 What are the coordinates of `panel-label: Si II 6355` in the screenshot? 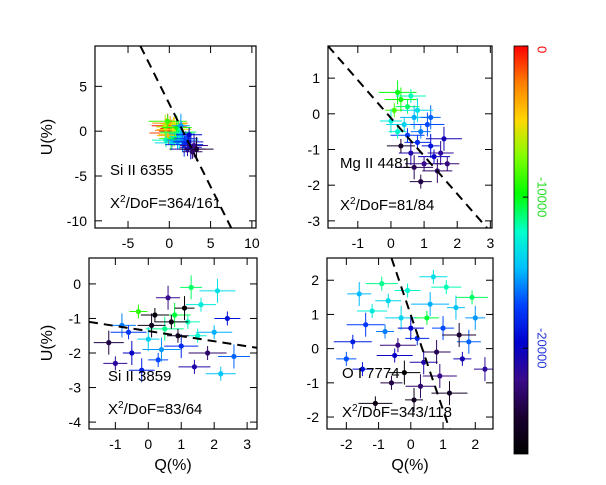 It's located at (141, 170).